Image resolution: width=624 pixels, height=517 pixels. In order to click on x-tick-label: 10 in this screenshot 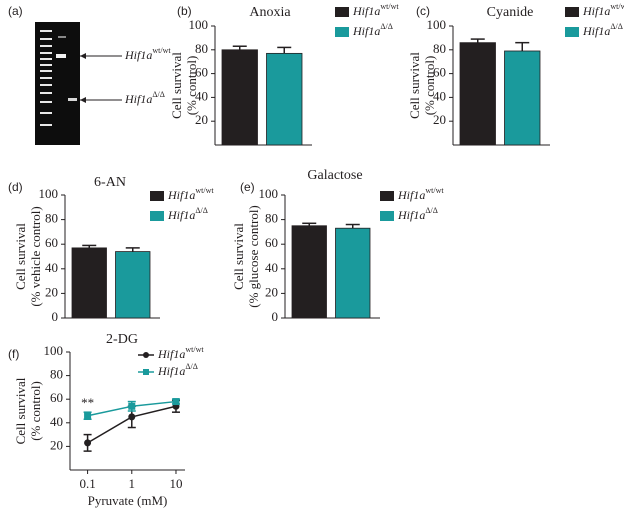, I will do `click(175, 483)`.